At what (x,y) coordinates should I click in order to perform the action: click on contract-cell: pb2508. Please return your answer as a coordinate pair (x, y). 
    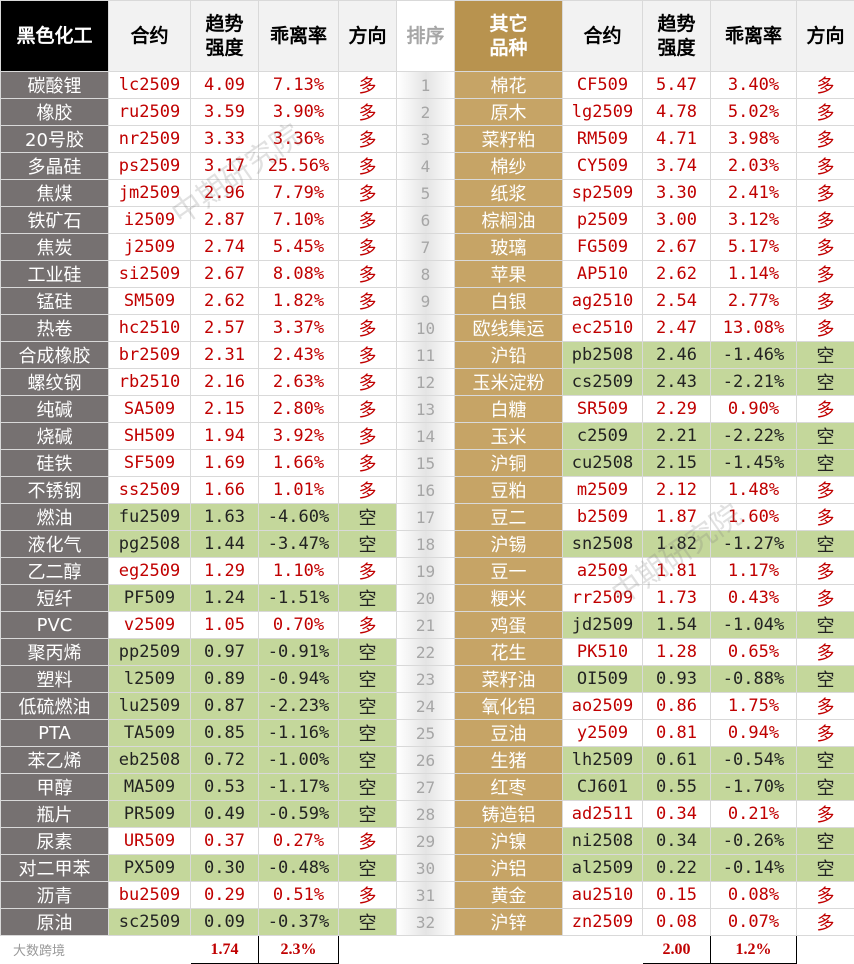
    Looking at the image, I should click on (603, 355).